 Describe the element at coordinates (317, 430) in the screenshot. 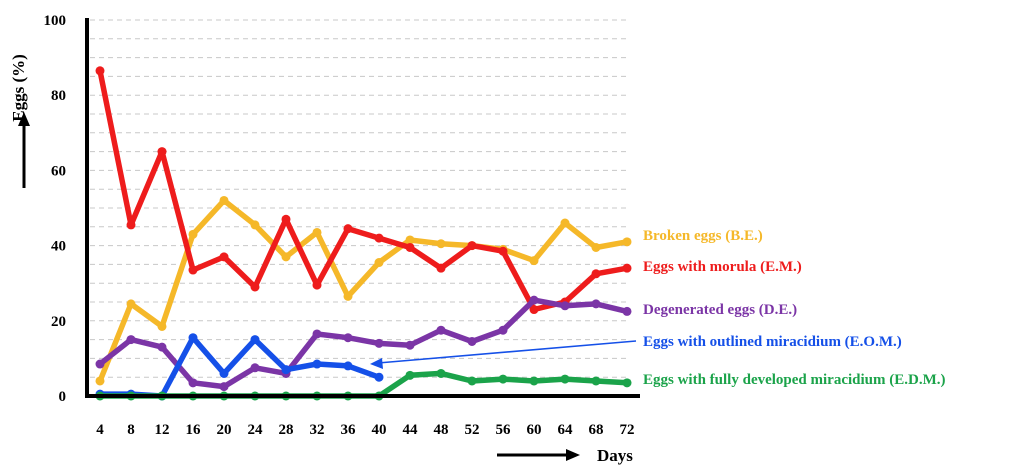

I see `x-tick-label: 32` at that location.